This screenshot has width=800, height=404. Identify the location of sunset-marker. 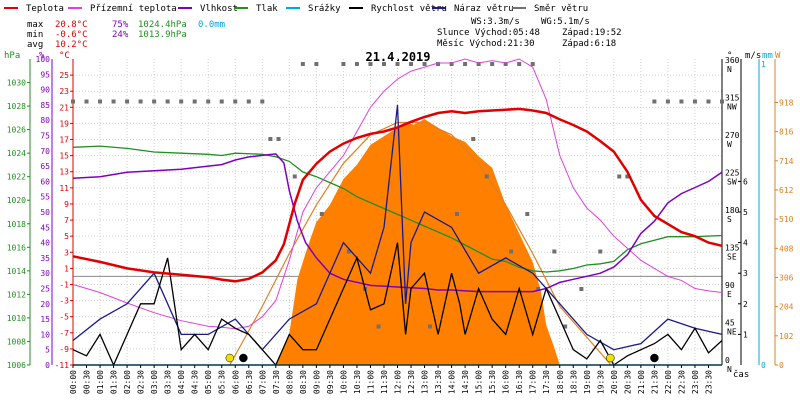
(610, 358).